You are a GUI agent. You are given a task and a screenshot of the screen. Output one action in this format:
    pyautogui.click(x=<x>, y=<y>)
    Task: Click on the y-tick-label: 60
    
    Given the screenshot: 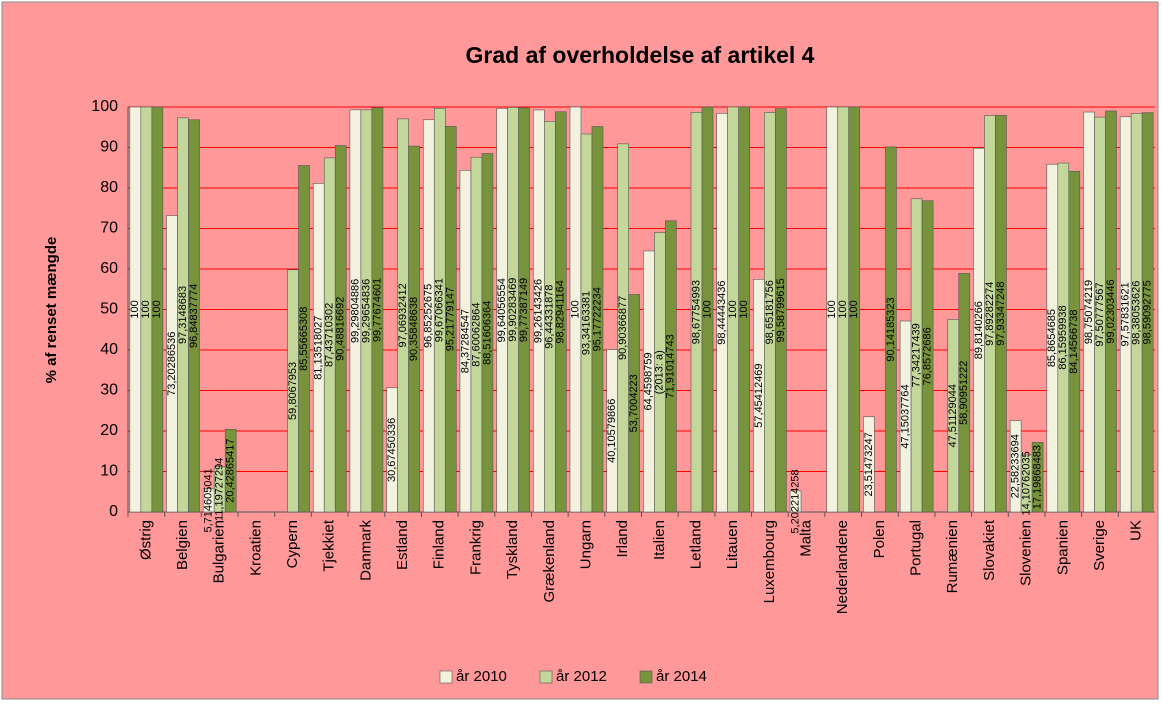 What is the action you would take?
    pyautogui.click(x=109, y=268)
    